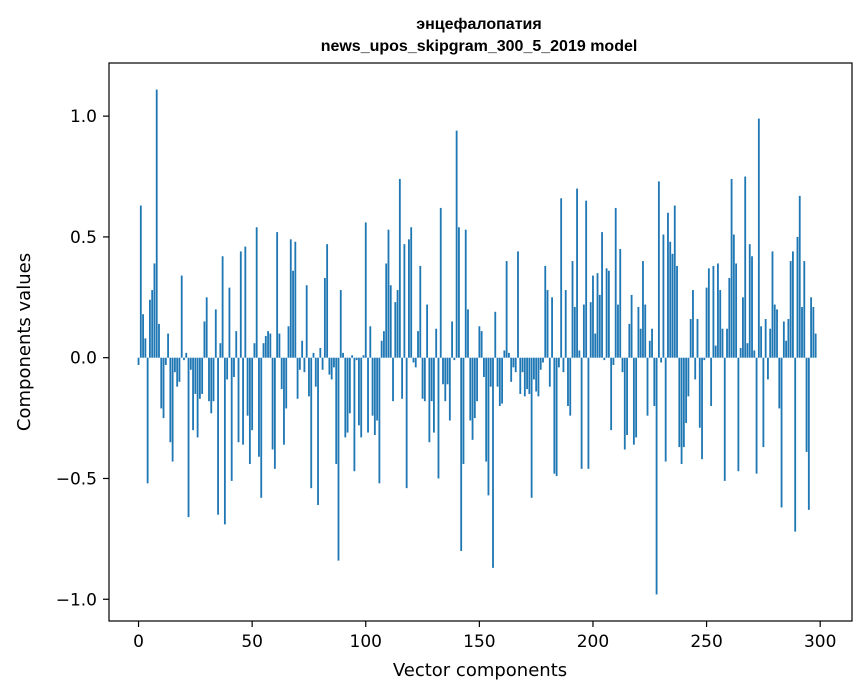 The height and width of the screenshot is (696, 867). What do you see at coordinates (24, 342) in the screenshot?
I see `y-axis-label: Components values` at bounding box center [24, 342].